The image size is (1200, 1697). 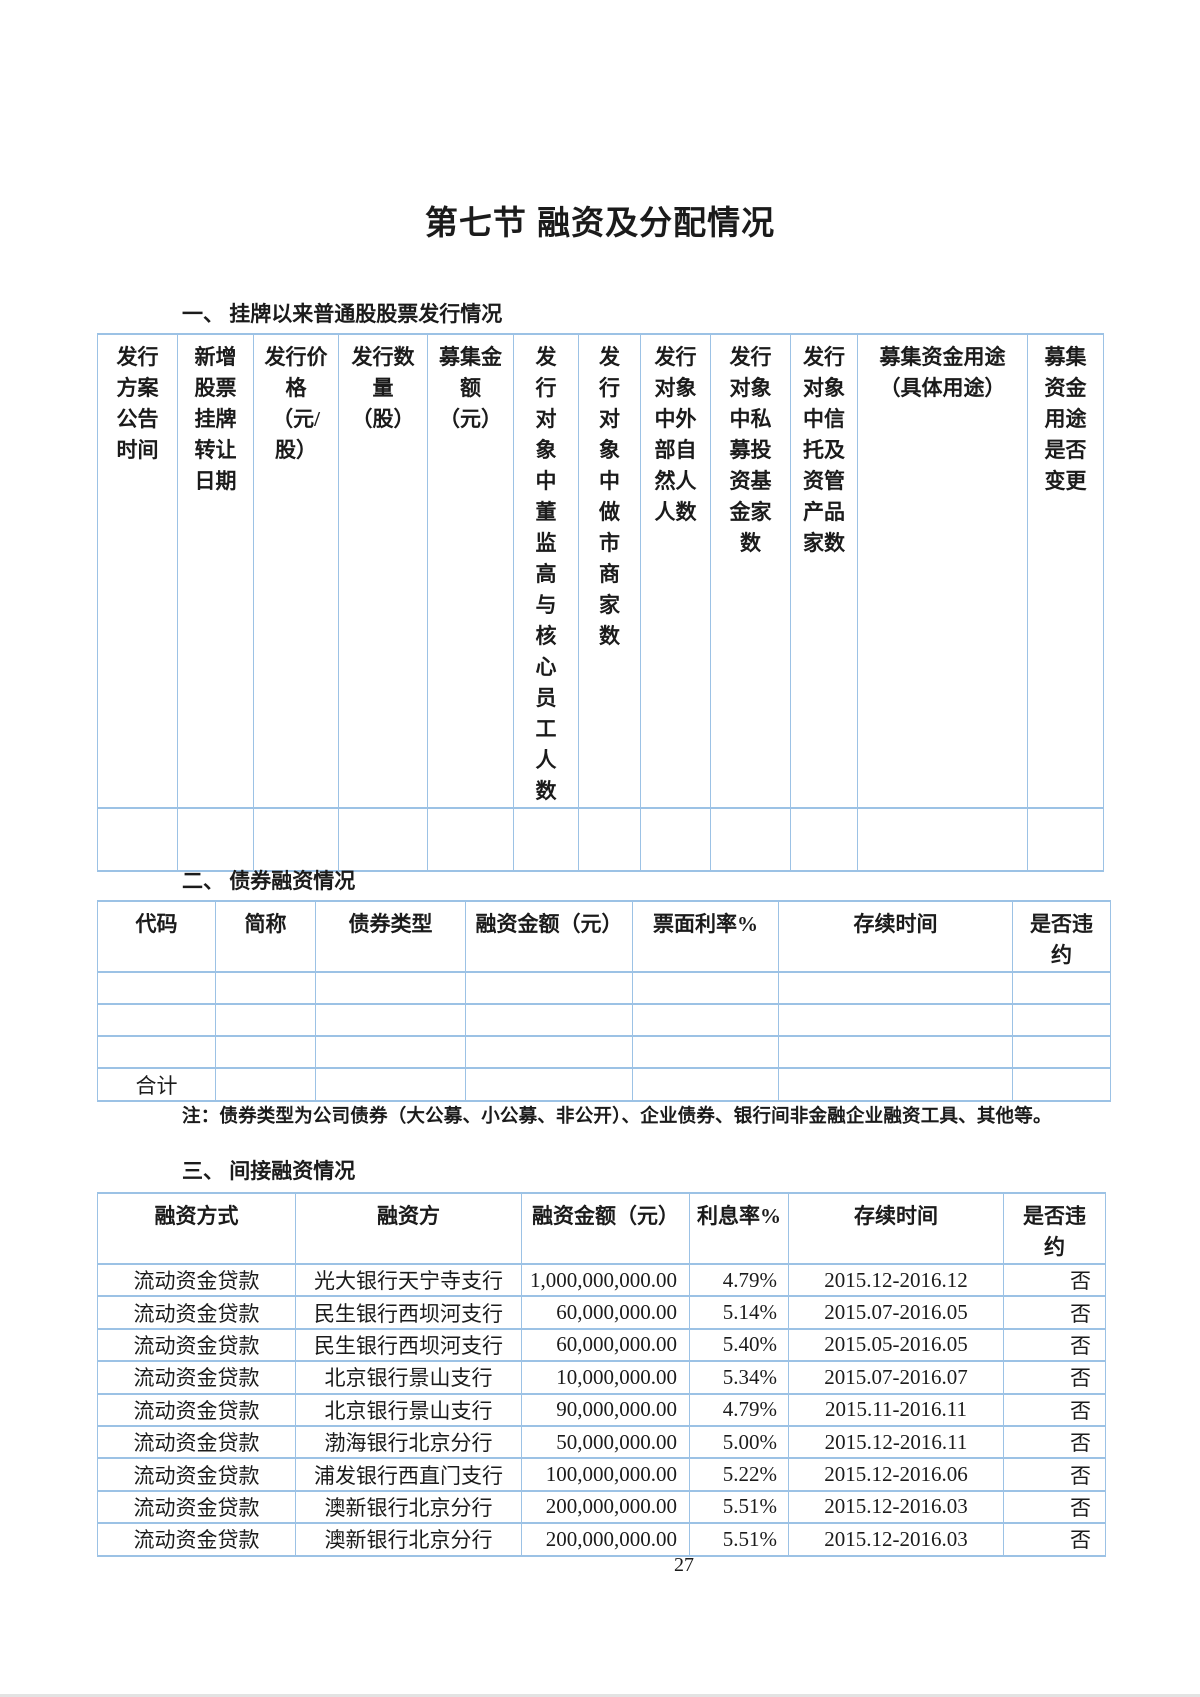 I want to click on page-bottom-edge, so click(x=600, y=1695).